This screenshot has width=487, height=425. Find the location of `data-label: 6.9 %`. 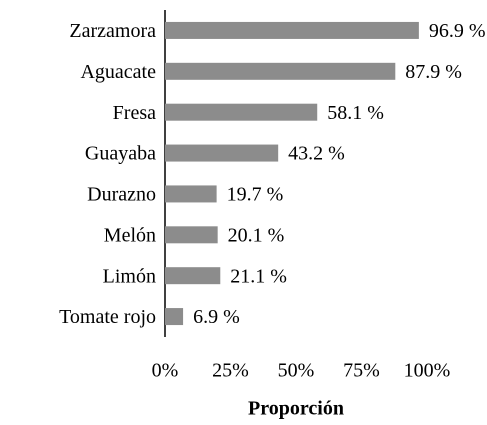

data-label: 6.9 % is located at coordinates (216, 317).